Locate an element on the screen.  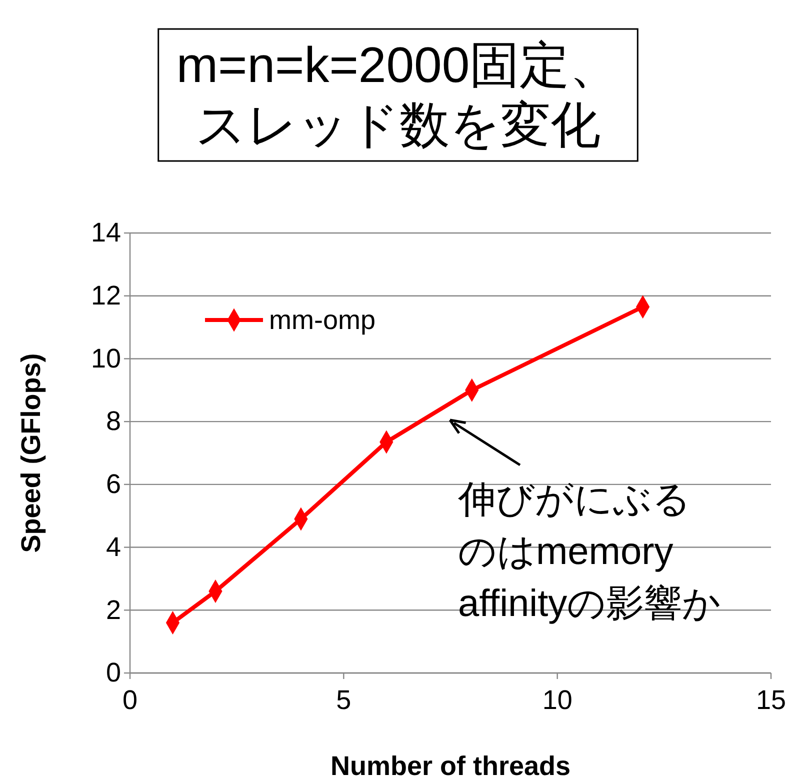
y-tick-label: 2 is located at coordinates (113, 609).